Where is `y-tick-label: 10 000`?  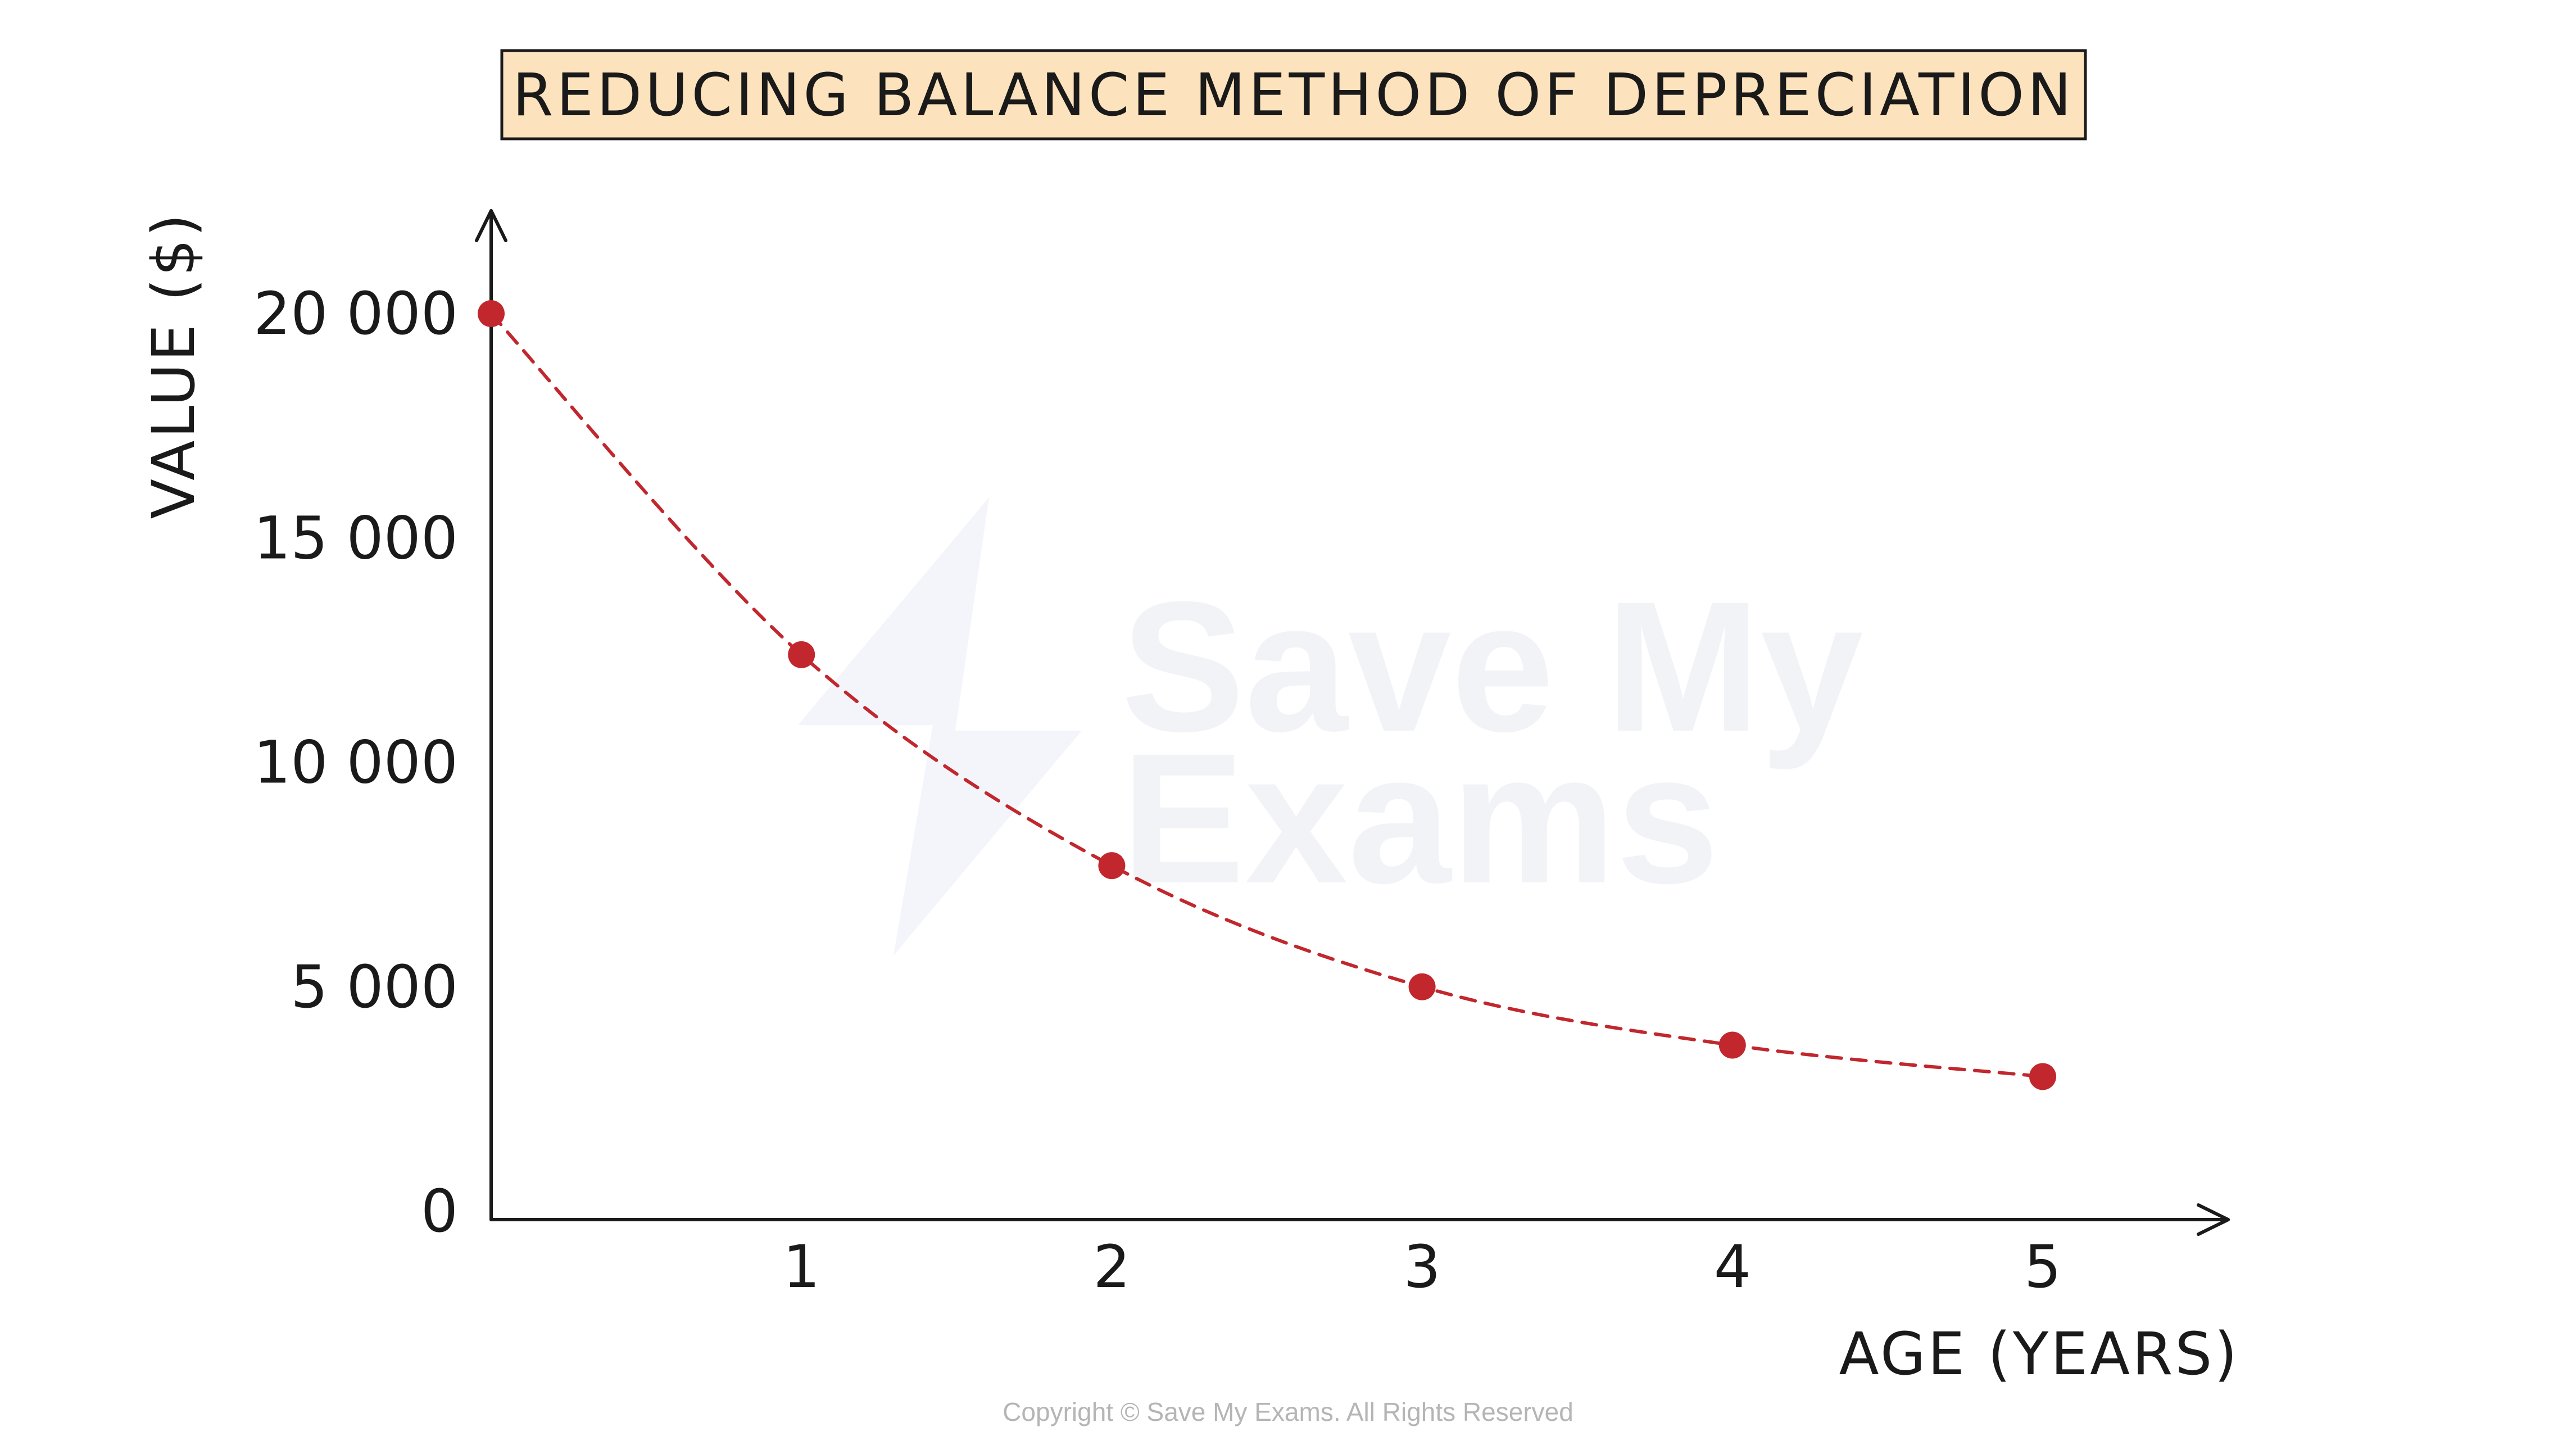 y-tick-label: 10 000 is located at coordinates (355, 762).